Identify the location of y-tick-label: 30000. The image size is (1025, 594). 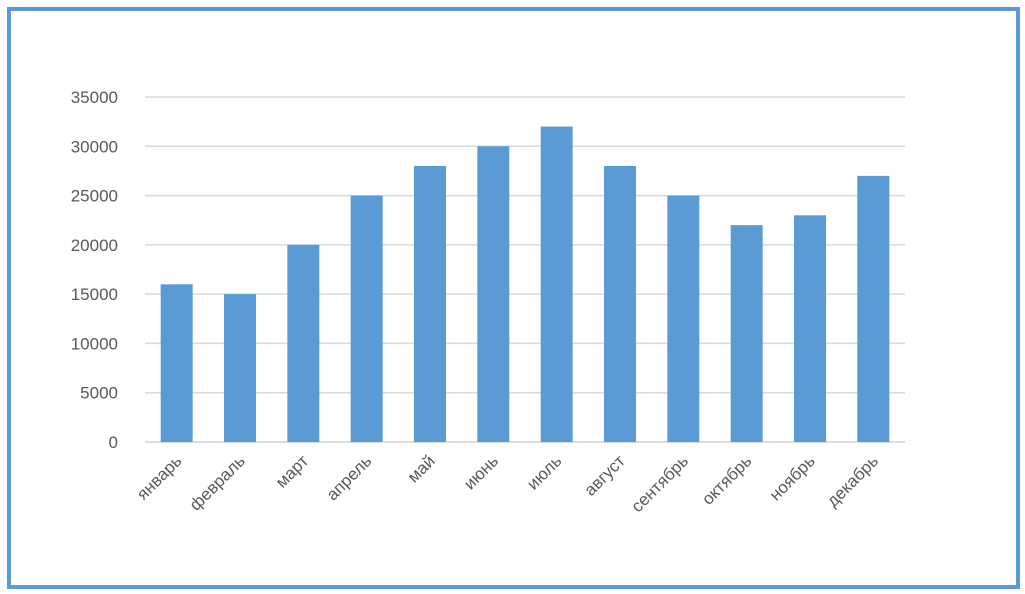
(94, 146).